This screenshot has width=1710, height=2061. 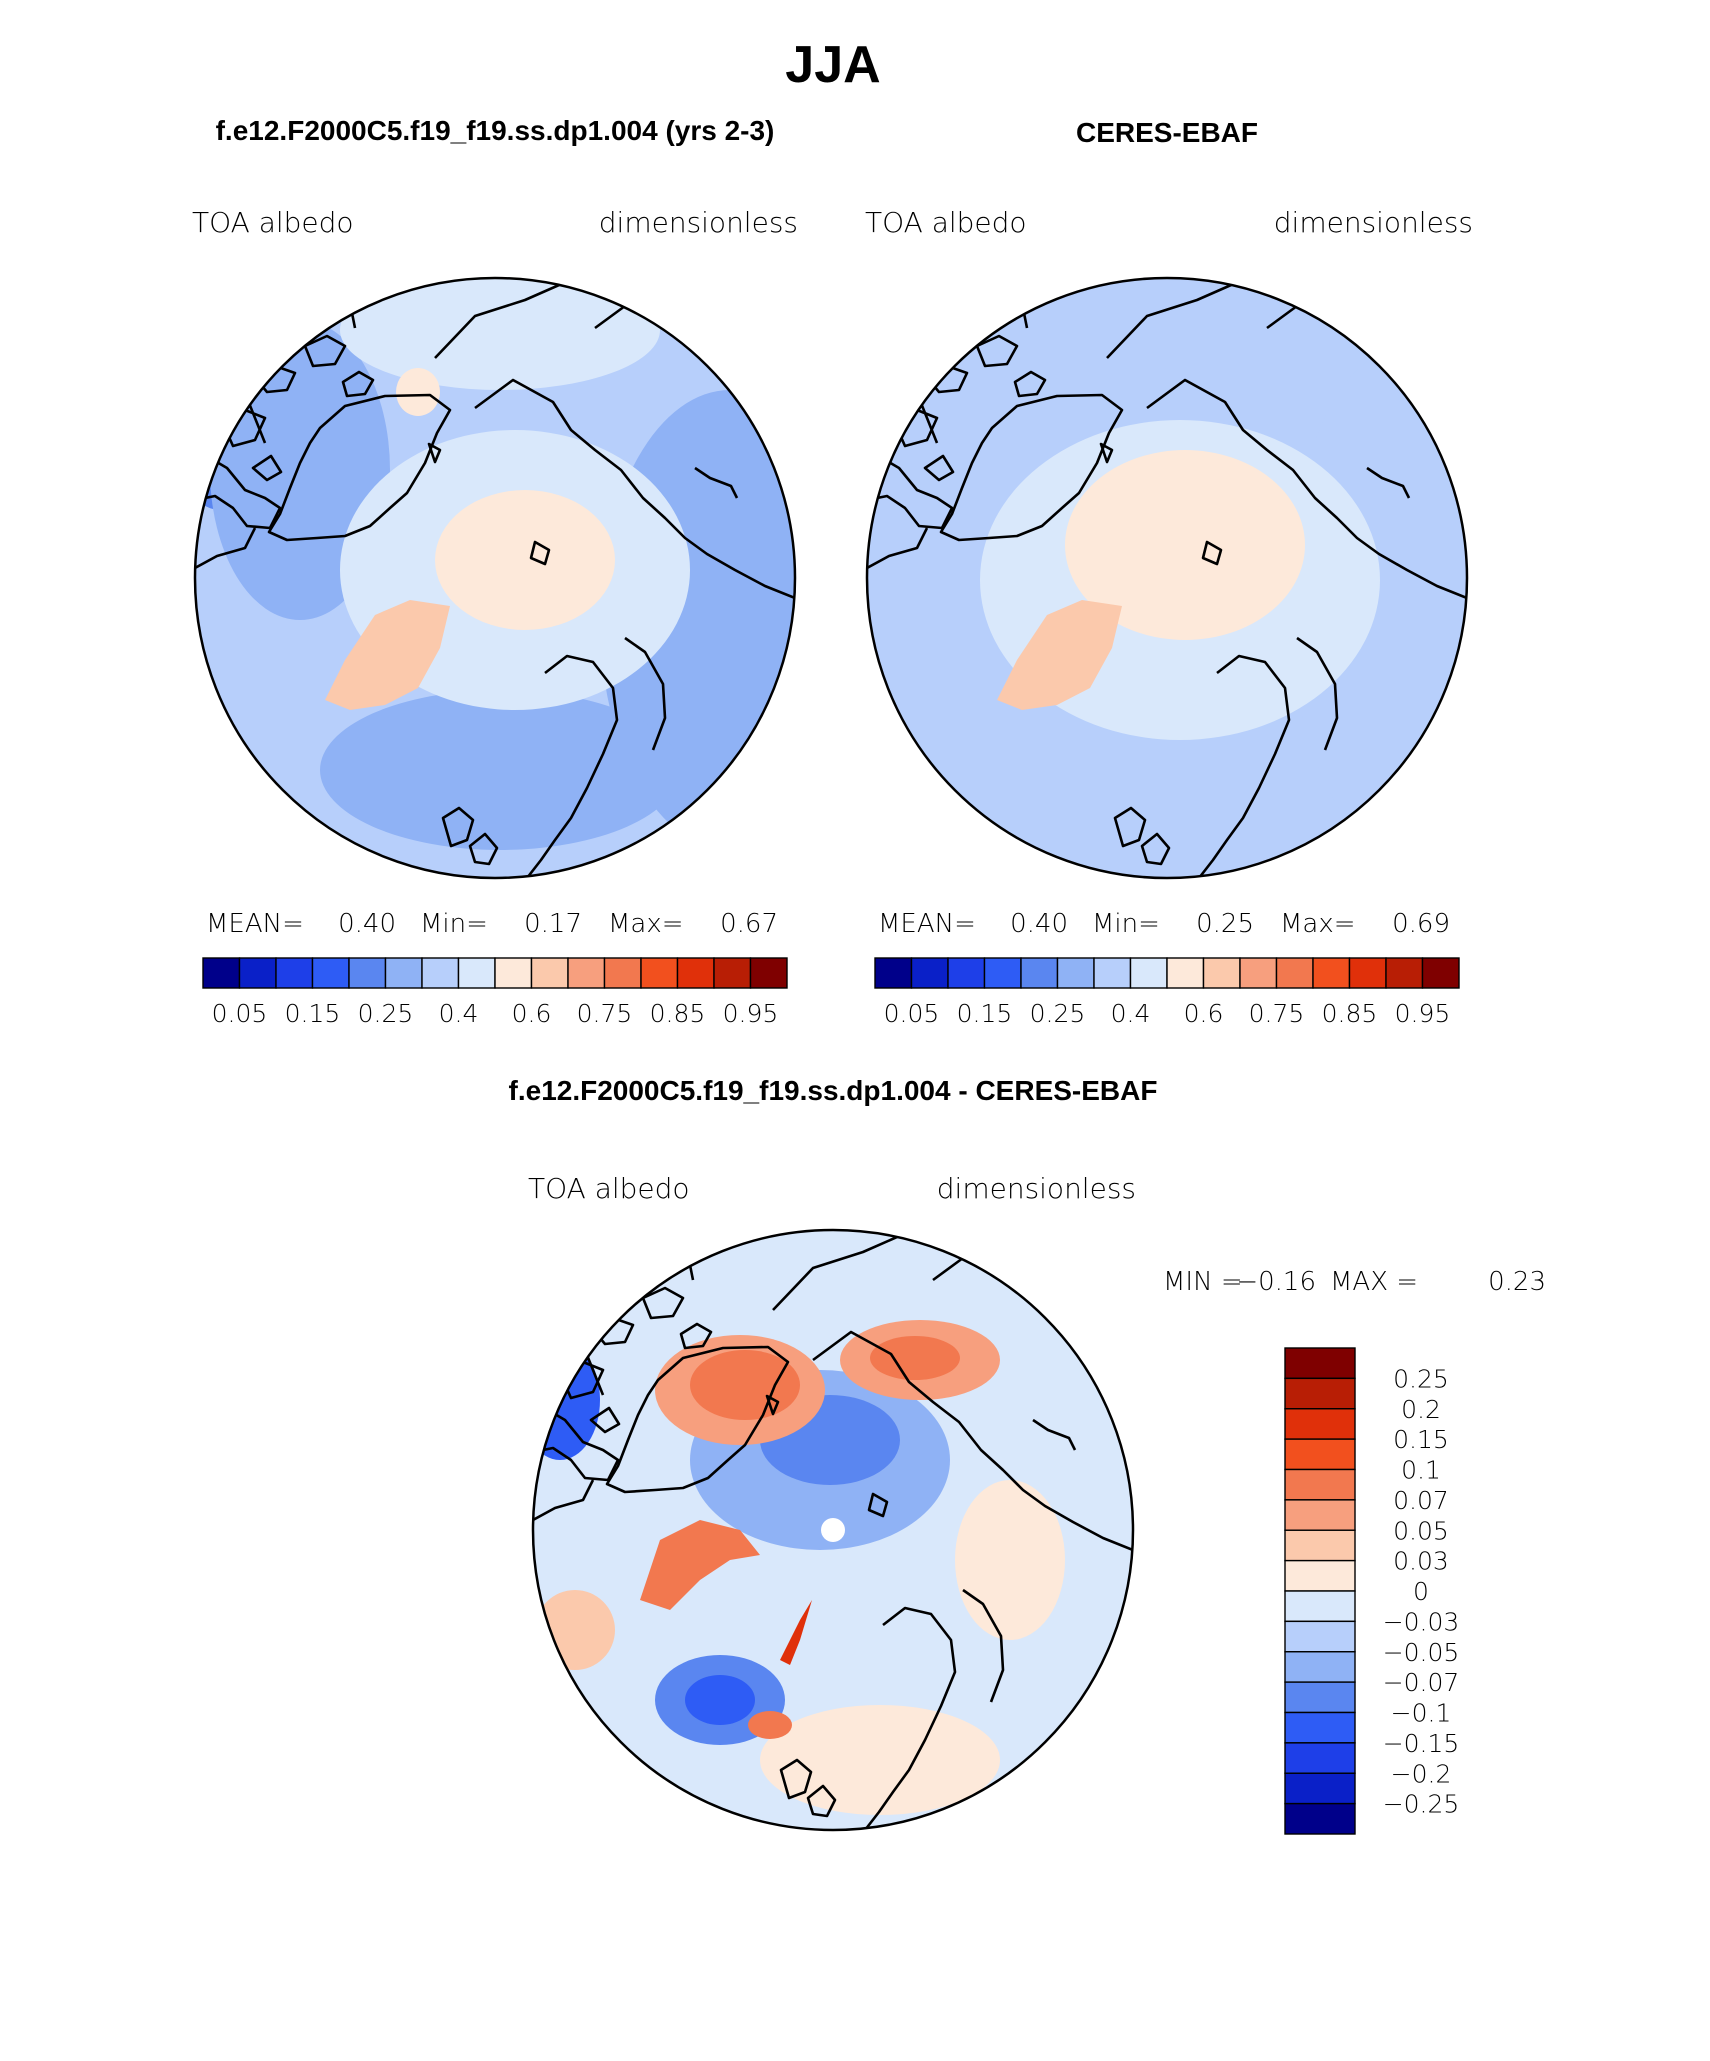 What do you see at coordinates (796, 1632) in the screenshot?
I see `map-c-field-greenland-edge` at bounding box center [796, 1632].